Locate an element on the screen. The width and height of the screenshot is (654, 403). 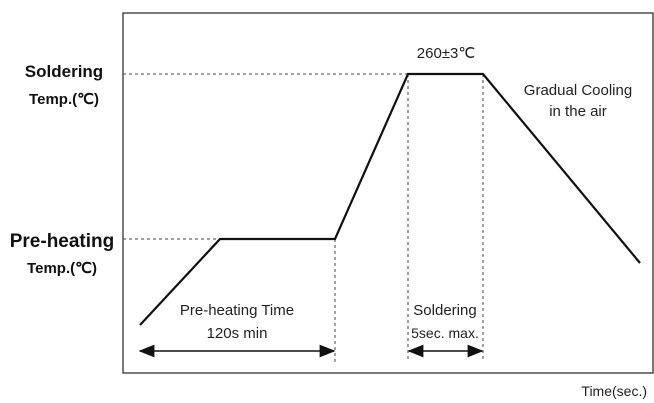
preheating-temp-label-line2: Temp.(℃) is located at coordinates (62, 268).